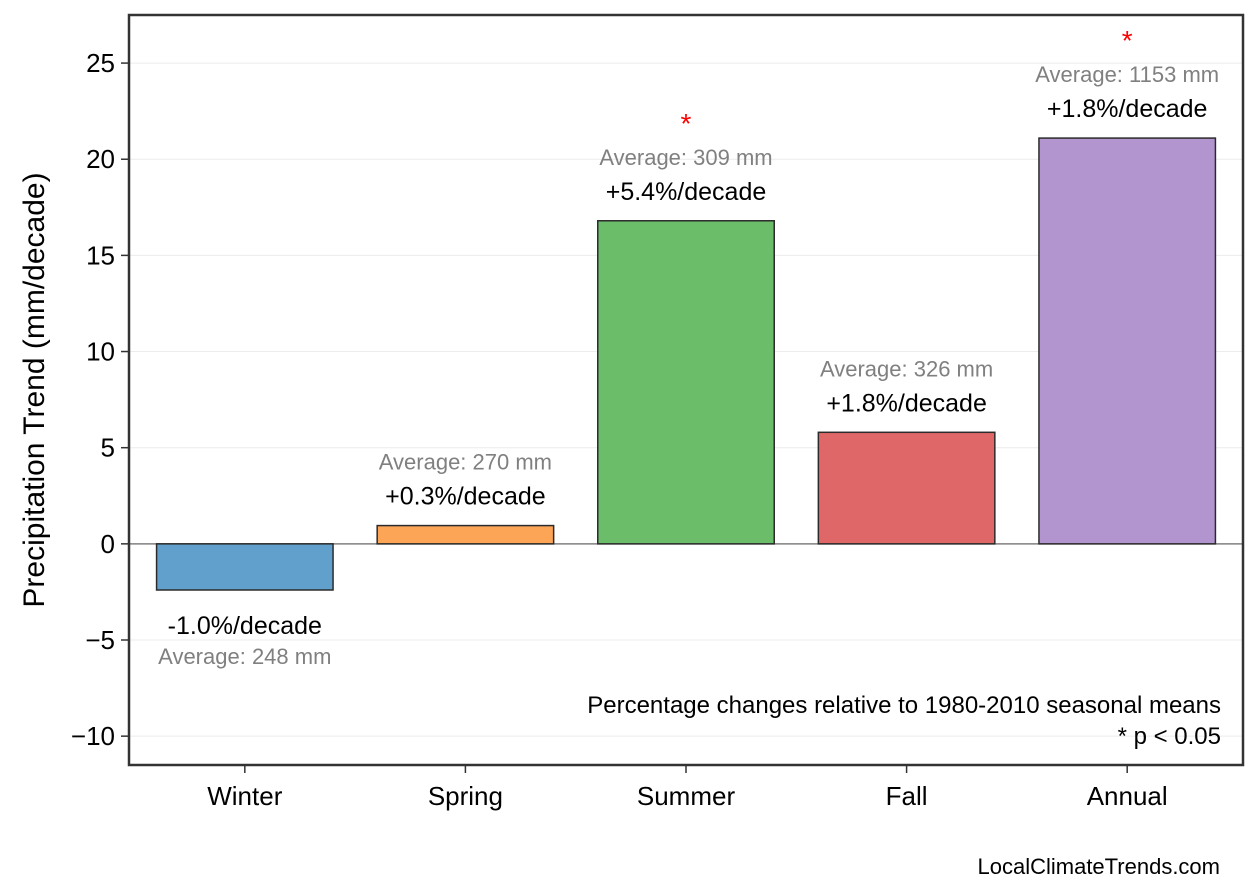 Image resolution: width=1258 pixels, height=893 pixels. What do you see at coordinates (465, 462) in the screenshot?
I see `avg-label: Average: 270 mm` at bounding box center [465, 462].